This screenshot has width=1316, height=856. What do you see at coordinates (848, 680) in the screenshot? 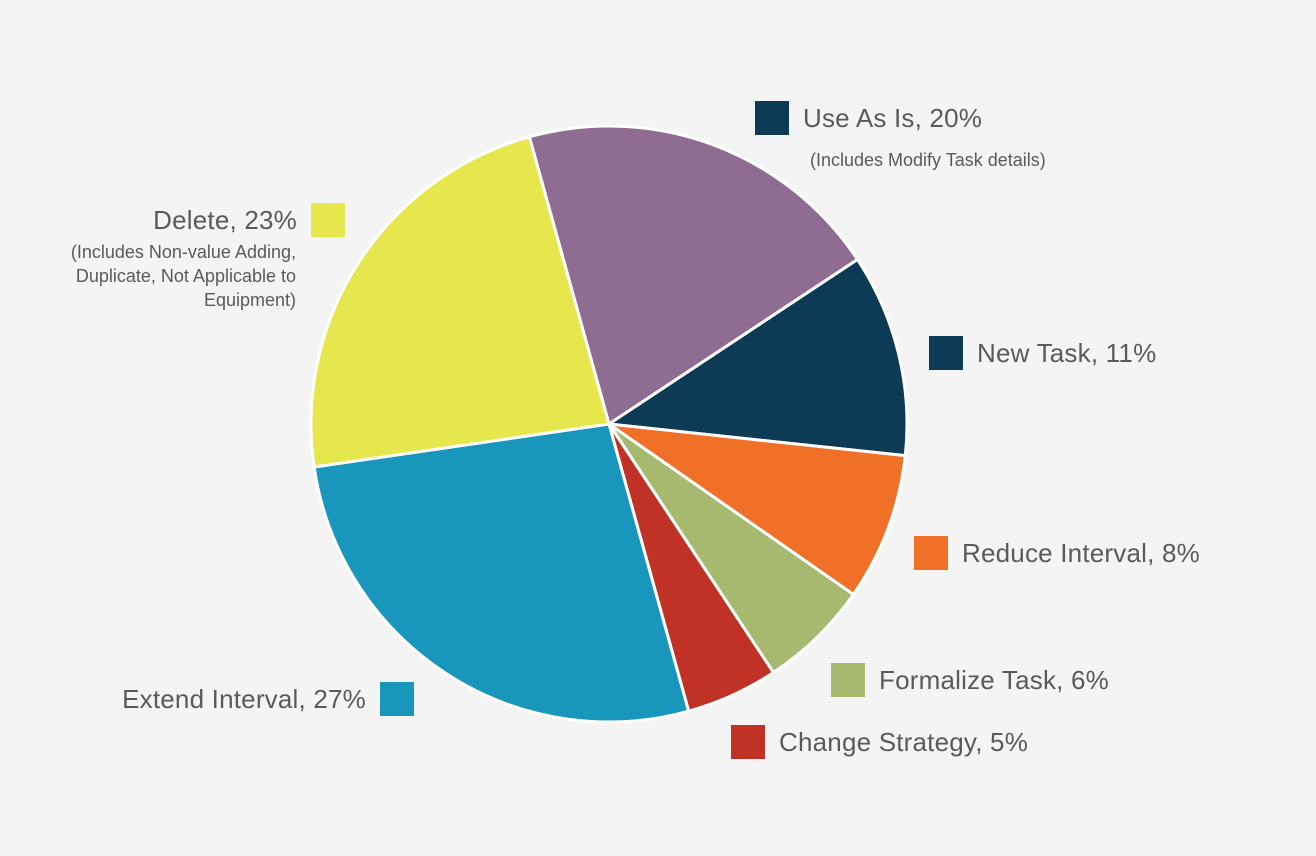
I see `legend-swatch-formalize-task` at bounding box center [848, 680].